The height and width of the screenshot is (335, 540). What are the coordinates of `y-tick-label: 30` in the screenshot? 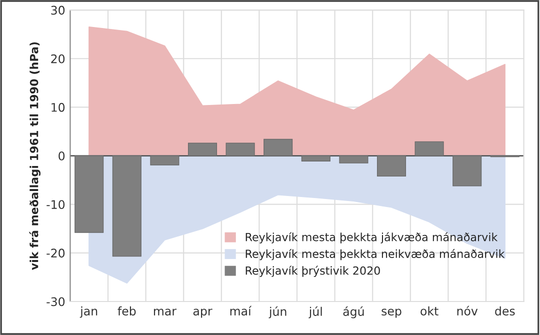 It's located at (58, 10).